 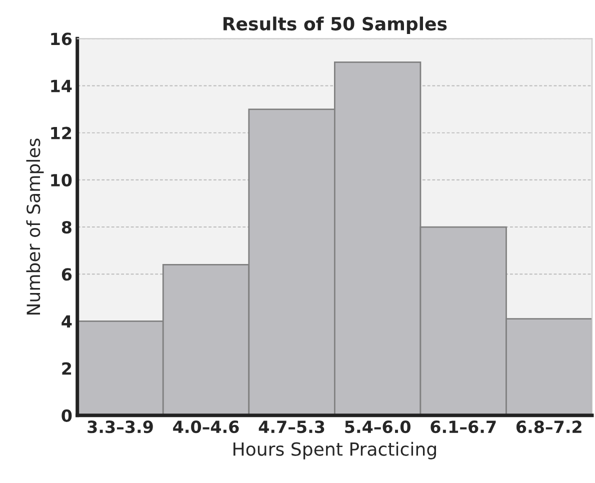 I want to click on y-tick-label: 4, so click(x=67, y=321).